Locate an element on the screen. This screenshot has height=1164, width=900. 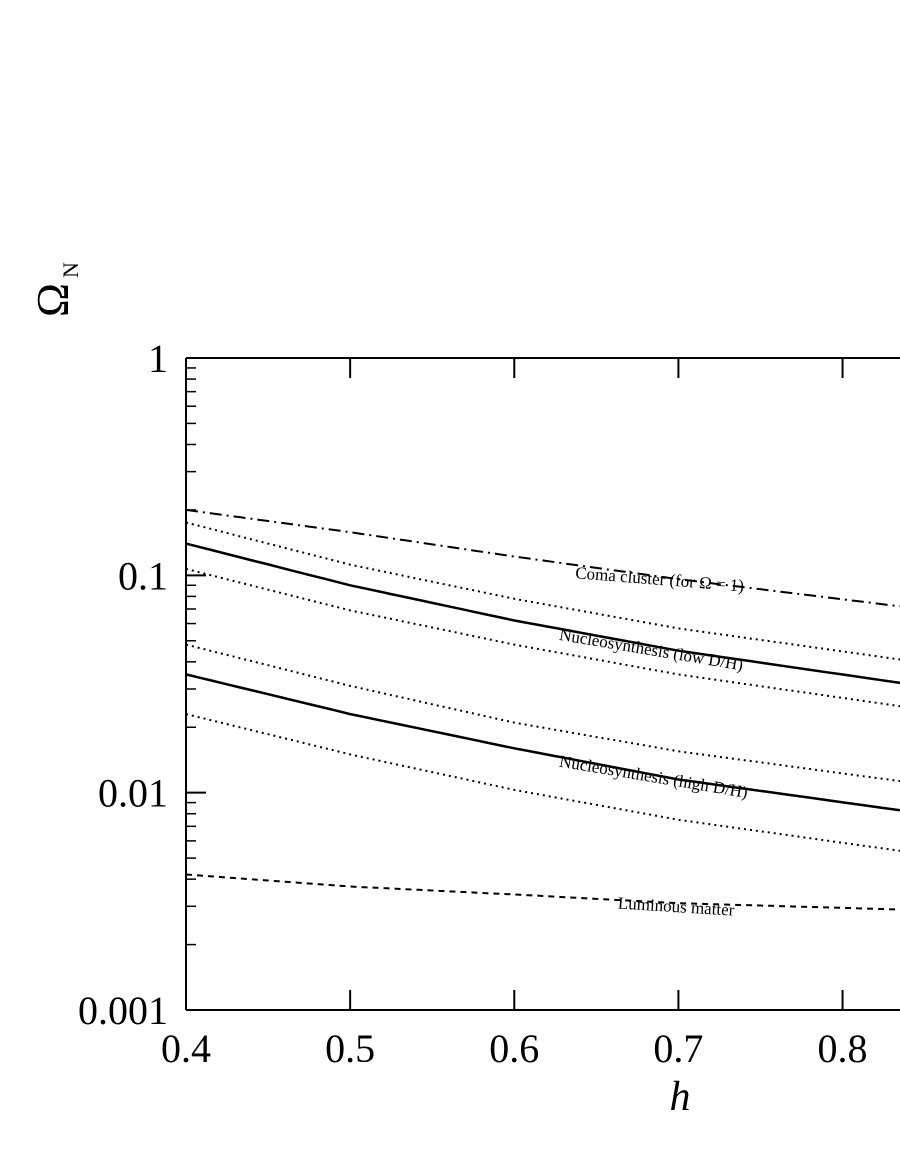
x-tick-label: 0.5 is located at coordinates (350, 1048).